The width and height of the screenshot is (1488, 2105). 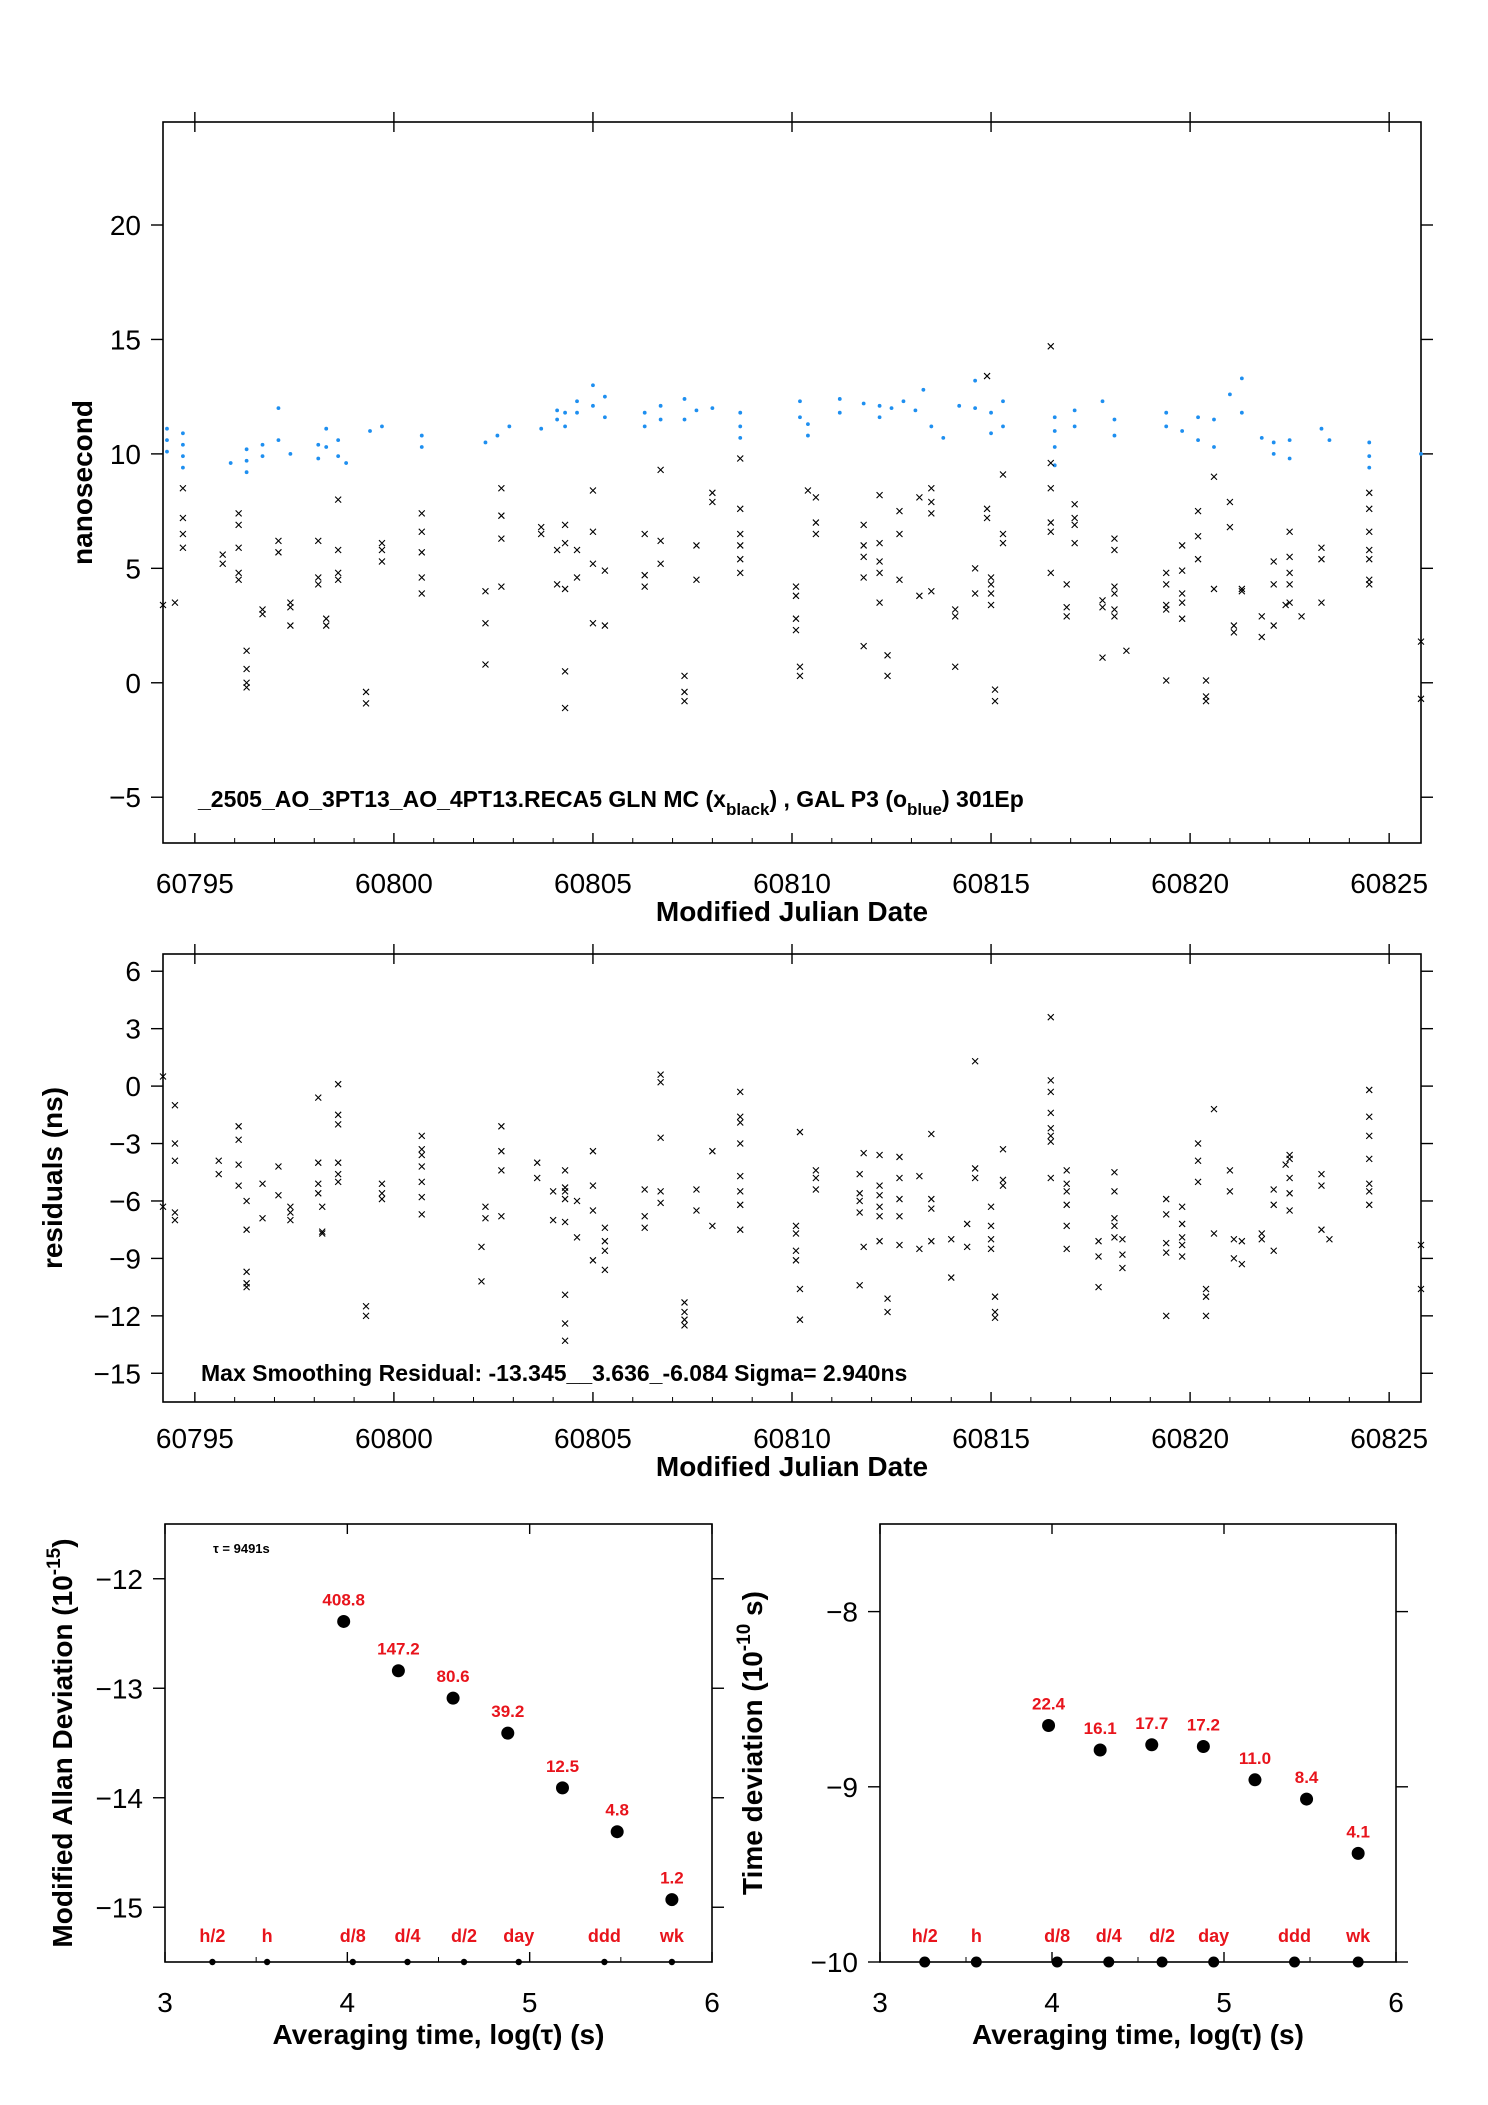 What do you see at coordinates (604, 1936) in the screenshot?
I see `tau-marker-label: ddd` at bounding box center [604, 1936].